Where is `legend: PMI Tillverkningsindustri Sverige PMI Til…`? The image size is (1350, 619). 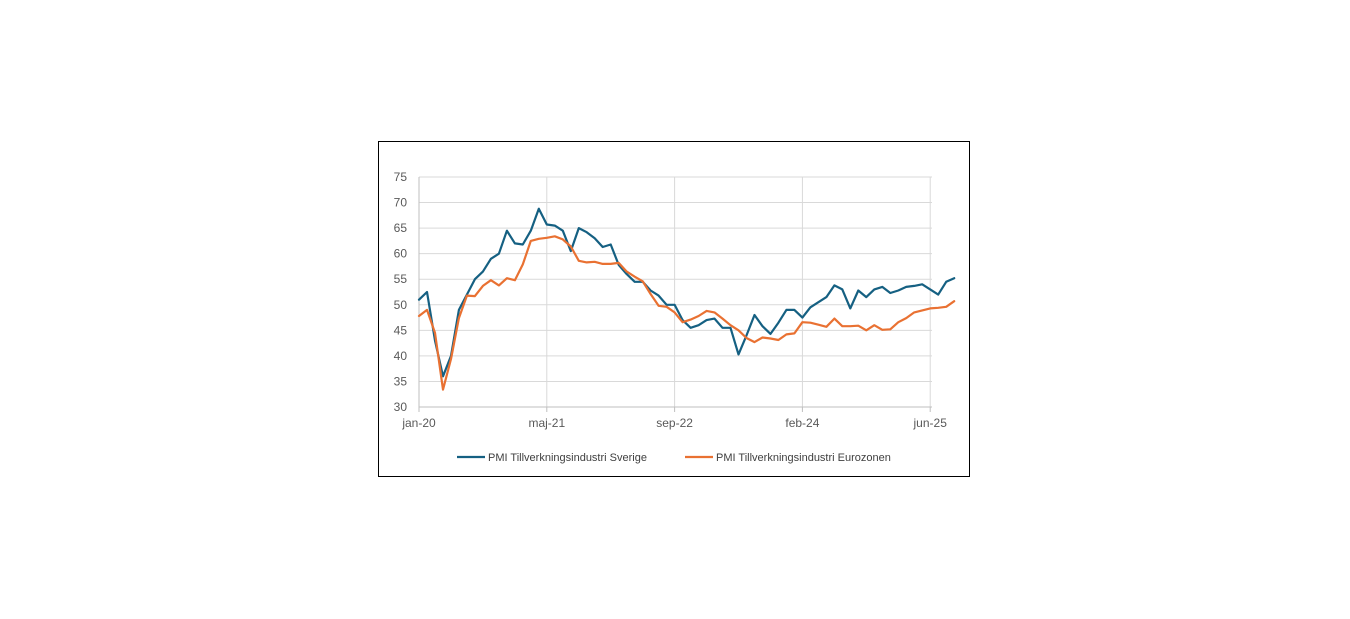
legend: PMI Tillverkningsindustri Sverige PMI Til… is located at coordinates (674, 458).